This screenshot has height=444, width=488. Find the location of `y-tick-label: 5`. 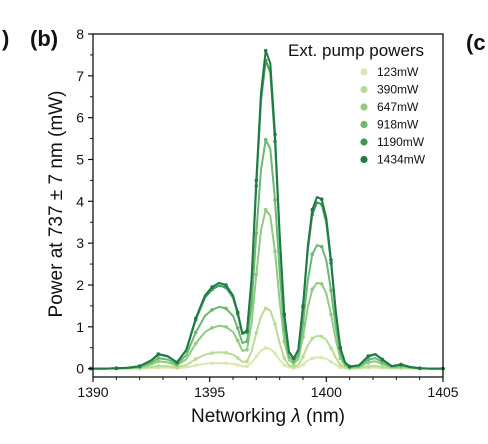

y-tick-label: 5 is located at coordinates (80, 159).